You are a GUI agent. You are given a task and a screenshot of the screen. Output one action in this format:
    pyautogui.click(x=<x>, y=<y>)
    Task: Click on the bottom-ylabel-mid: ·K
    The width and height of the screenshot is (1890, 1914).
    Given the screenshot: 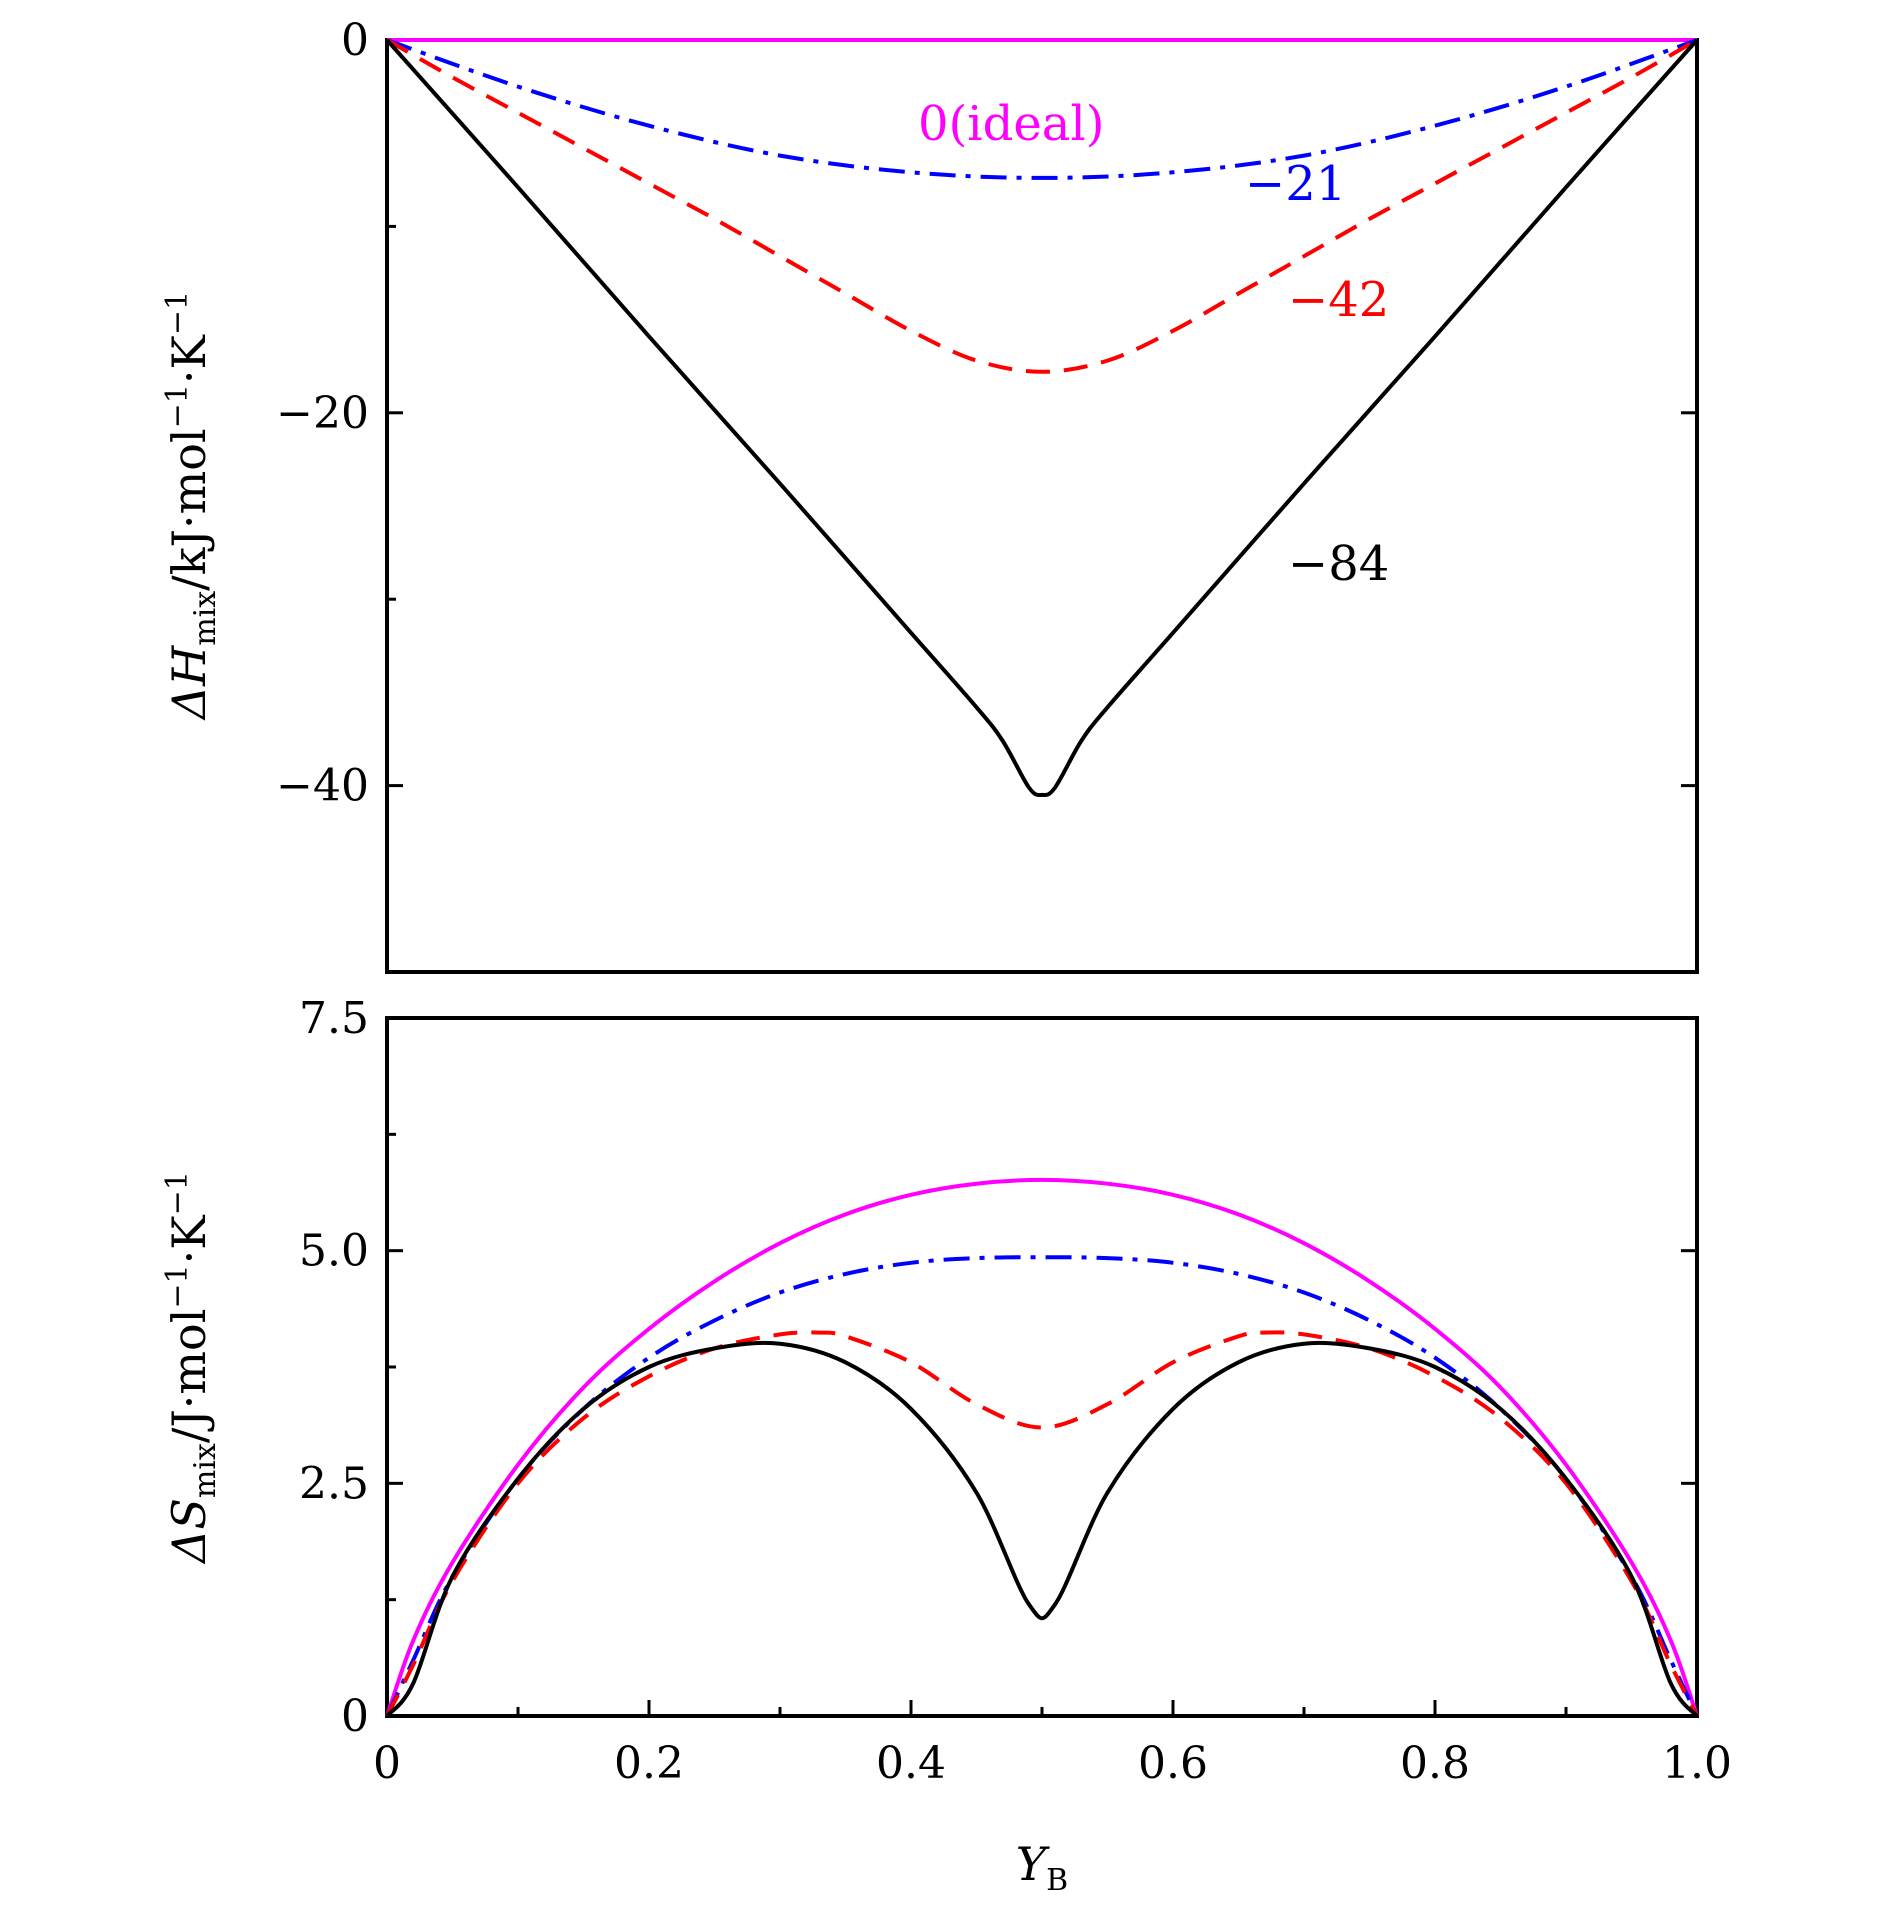 What is the action you would take?
    pyautogui.click(x=189, y=1239)
    